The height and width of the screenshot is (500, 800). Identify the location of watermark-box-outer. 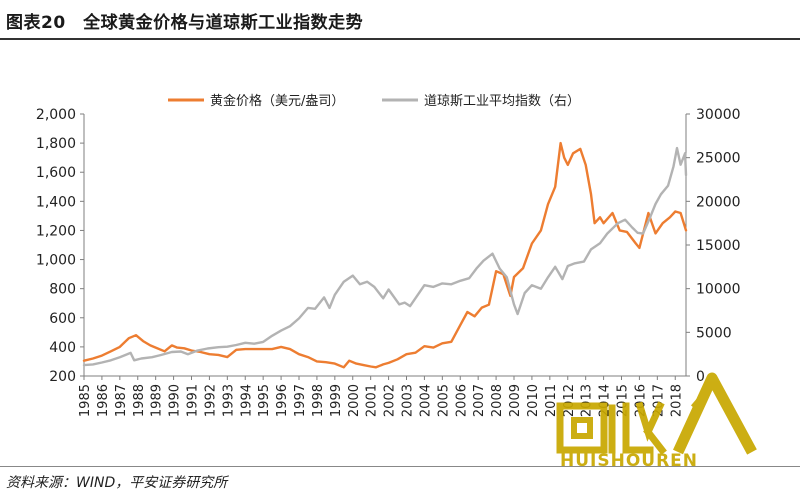
(582, 428).